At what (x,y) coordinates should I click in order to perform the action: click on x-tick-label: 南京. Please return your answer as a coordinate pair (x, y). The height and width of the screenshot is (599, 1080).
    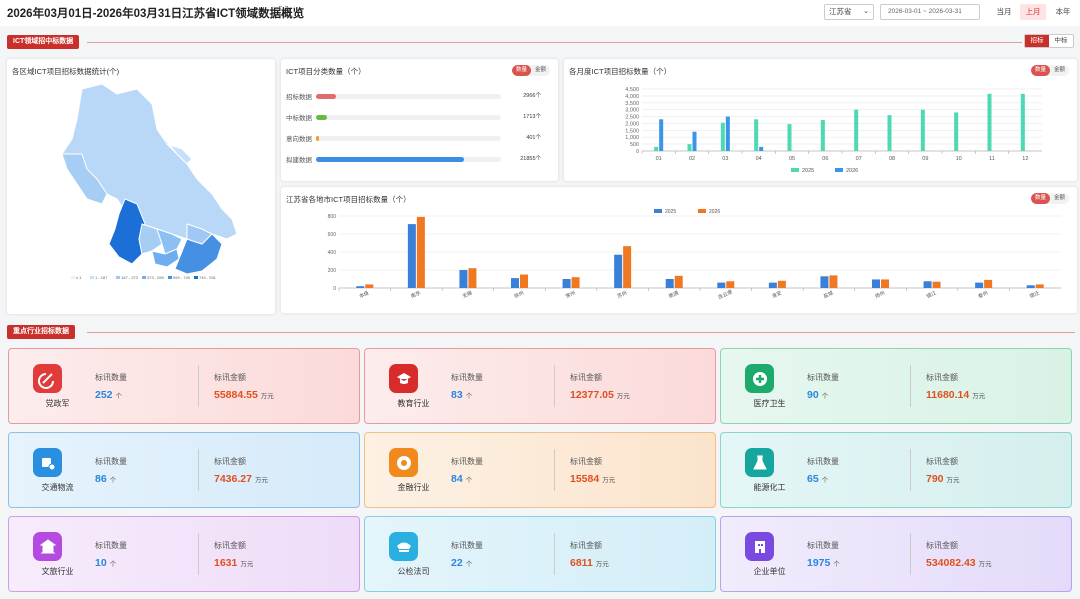
    Looking at the image, I should click on (416, 294).